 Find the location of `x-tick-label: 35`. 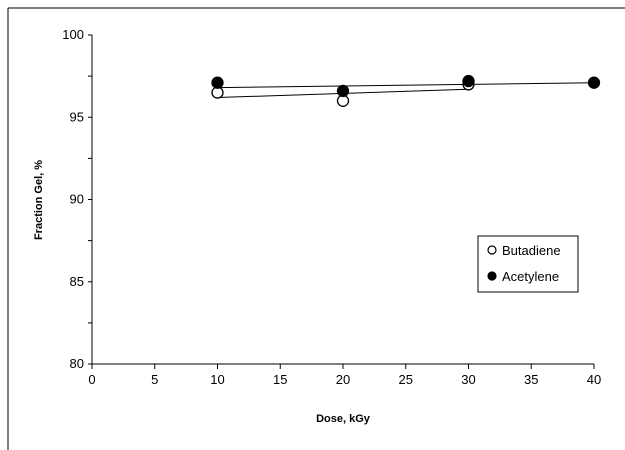

x-tick-label: 35 is located at coordinates (531, 379).